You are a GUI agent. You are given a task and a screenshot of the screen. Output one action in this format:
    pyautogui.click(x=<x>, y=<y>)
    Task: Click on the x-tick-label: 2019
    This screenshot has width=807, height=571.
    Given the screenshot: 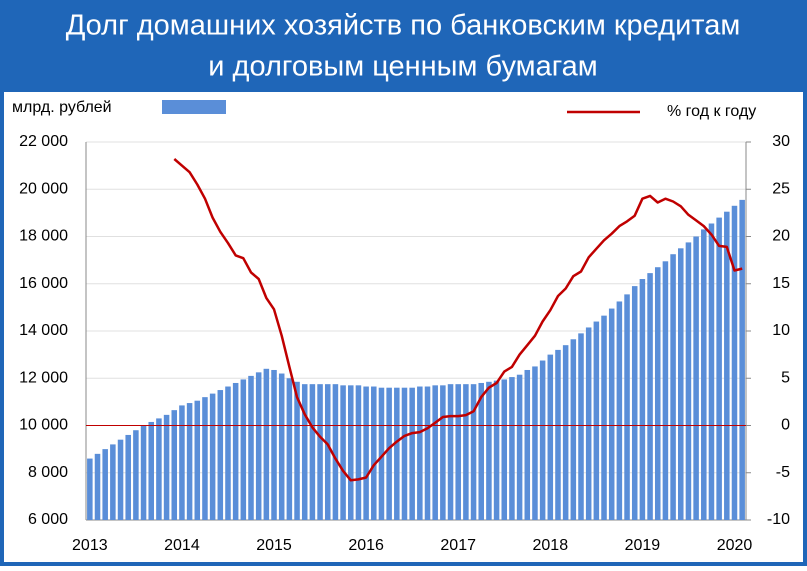 What is the action you would take?
    pyautogui.click(x=643, y=545)
    